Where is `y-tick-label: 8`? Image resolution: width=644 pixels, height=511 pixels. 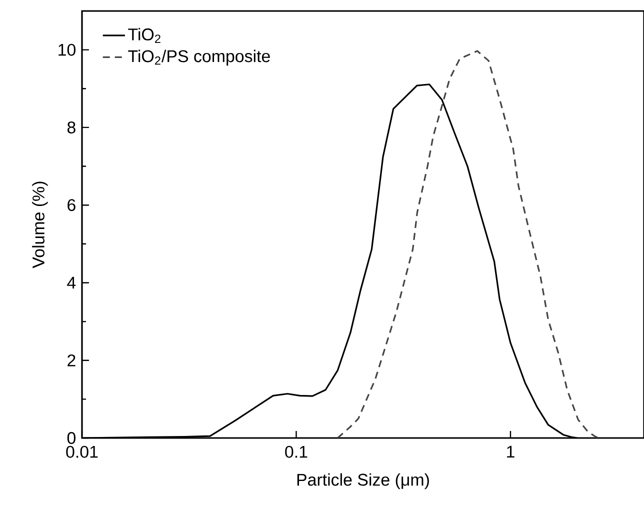
y-tick-label: 8 is located at coordinates (71, 127).